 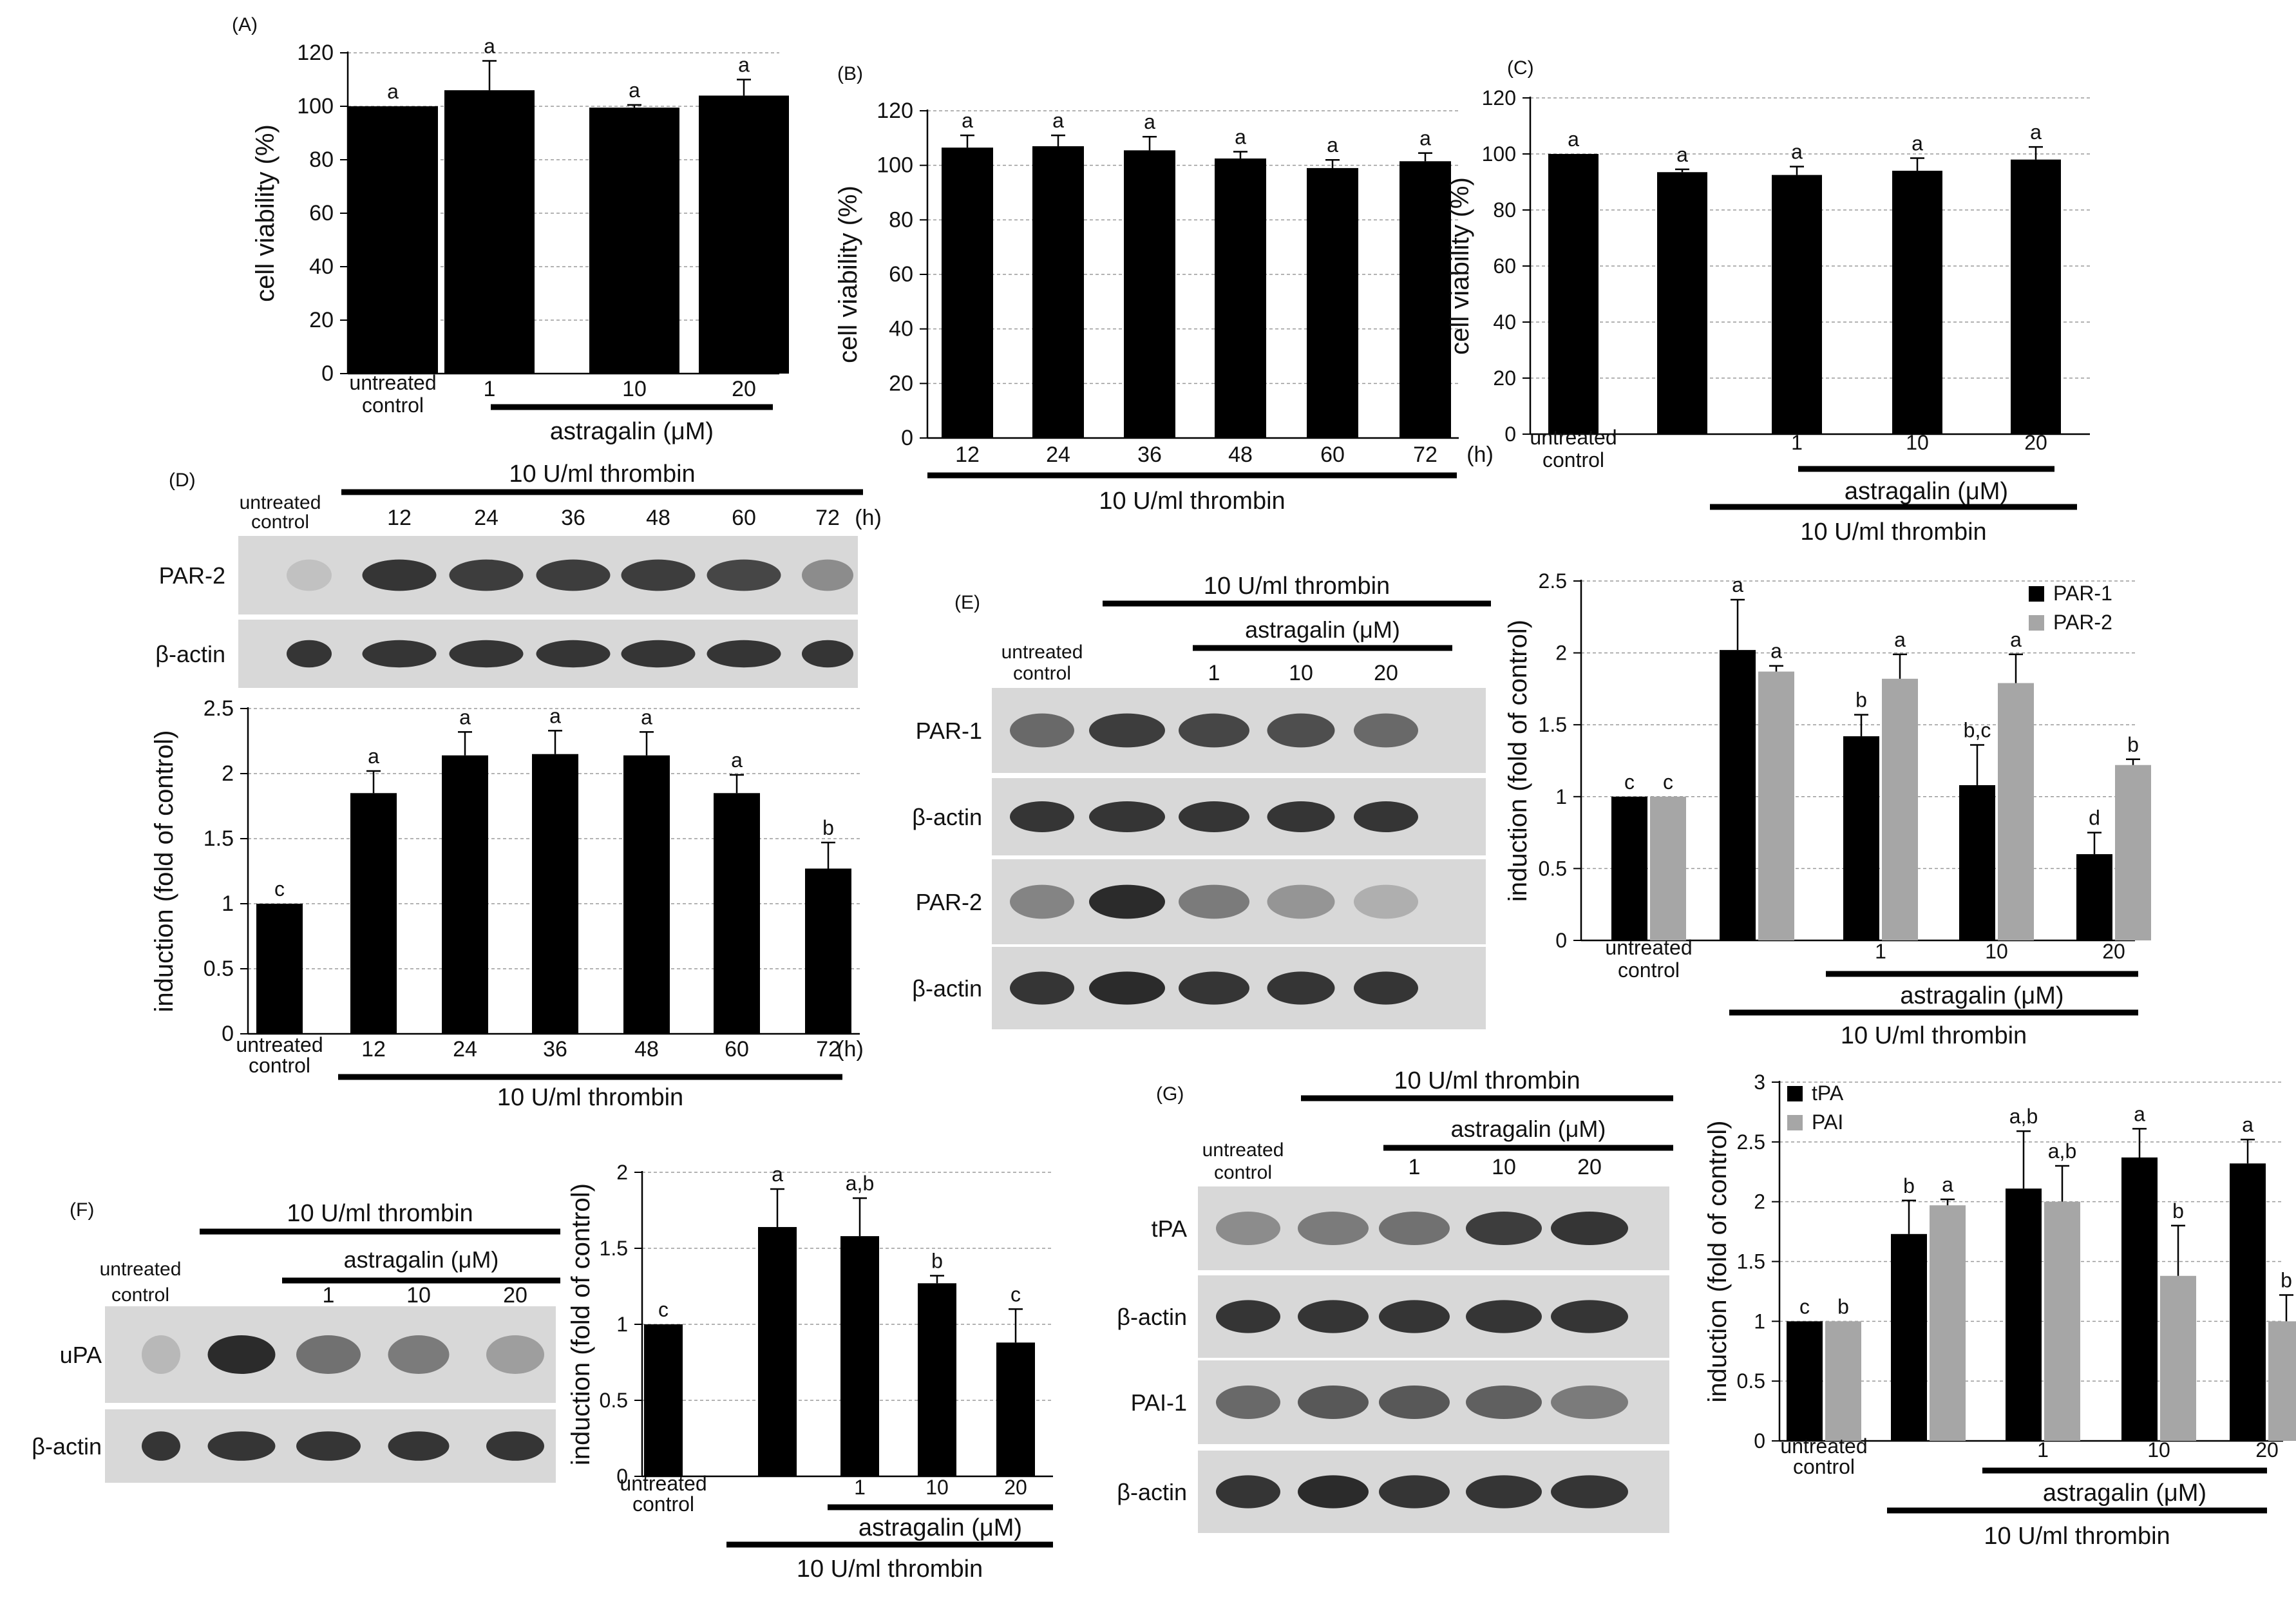 I want to click on treatment-label: astragalin (μM), so click(x=2124, y=1493).